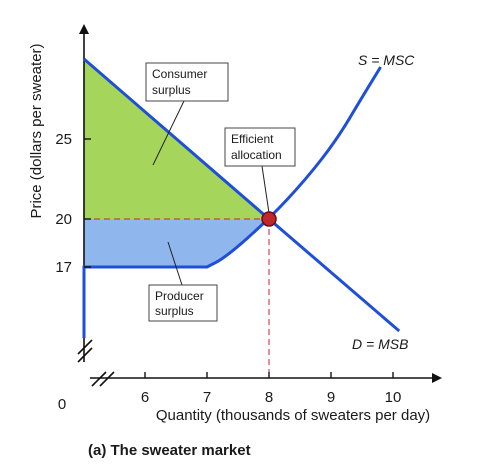 This screenshot has height=473, width=495. I want to click on consumer-surplus-callout: Consumer surplus, so click(187, 82).